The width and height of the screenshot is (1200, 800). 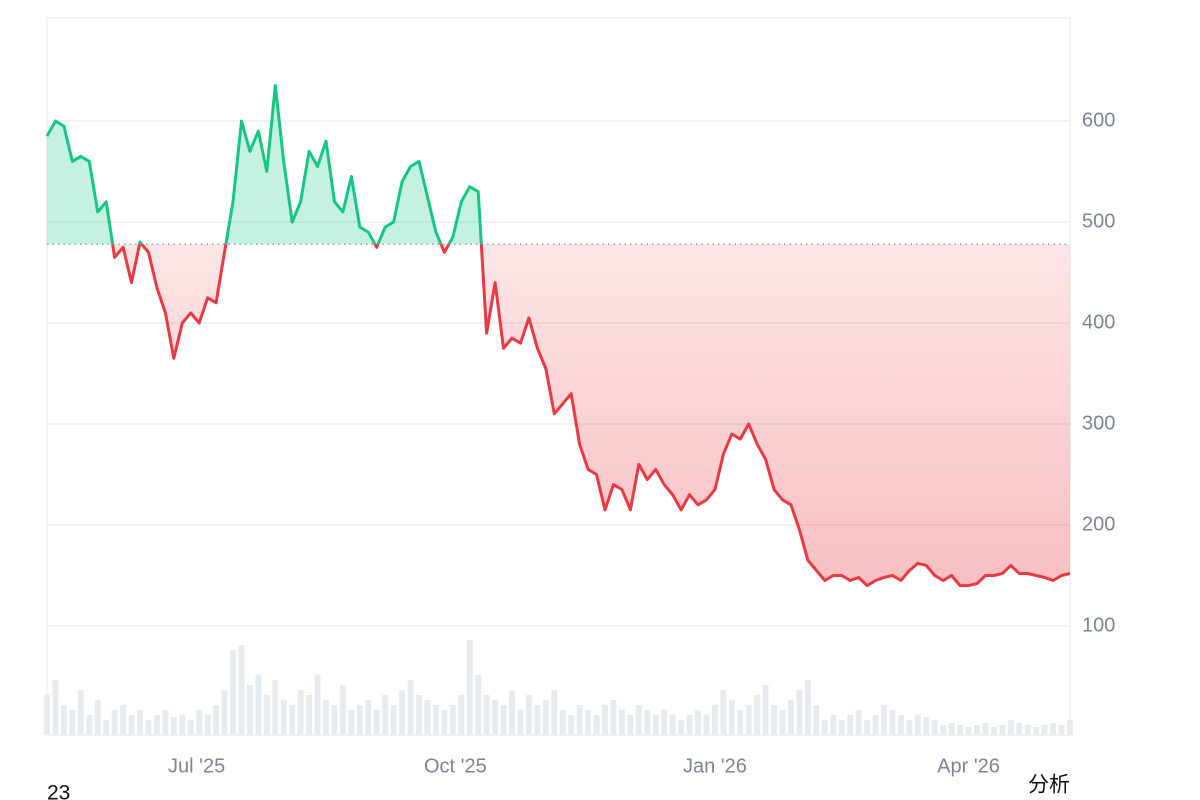 What do you see at coordinates (1098, 221) in the screenshot?
I see `y-tick-label: 500` at bounding box center [1098, 221].